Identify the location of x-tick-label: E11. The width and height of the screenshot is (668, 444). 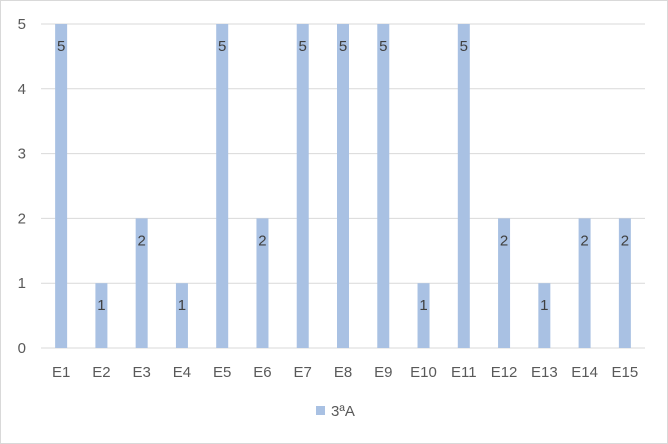
(464, 372).